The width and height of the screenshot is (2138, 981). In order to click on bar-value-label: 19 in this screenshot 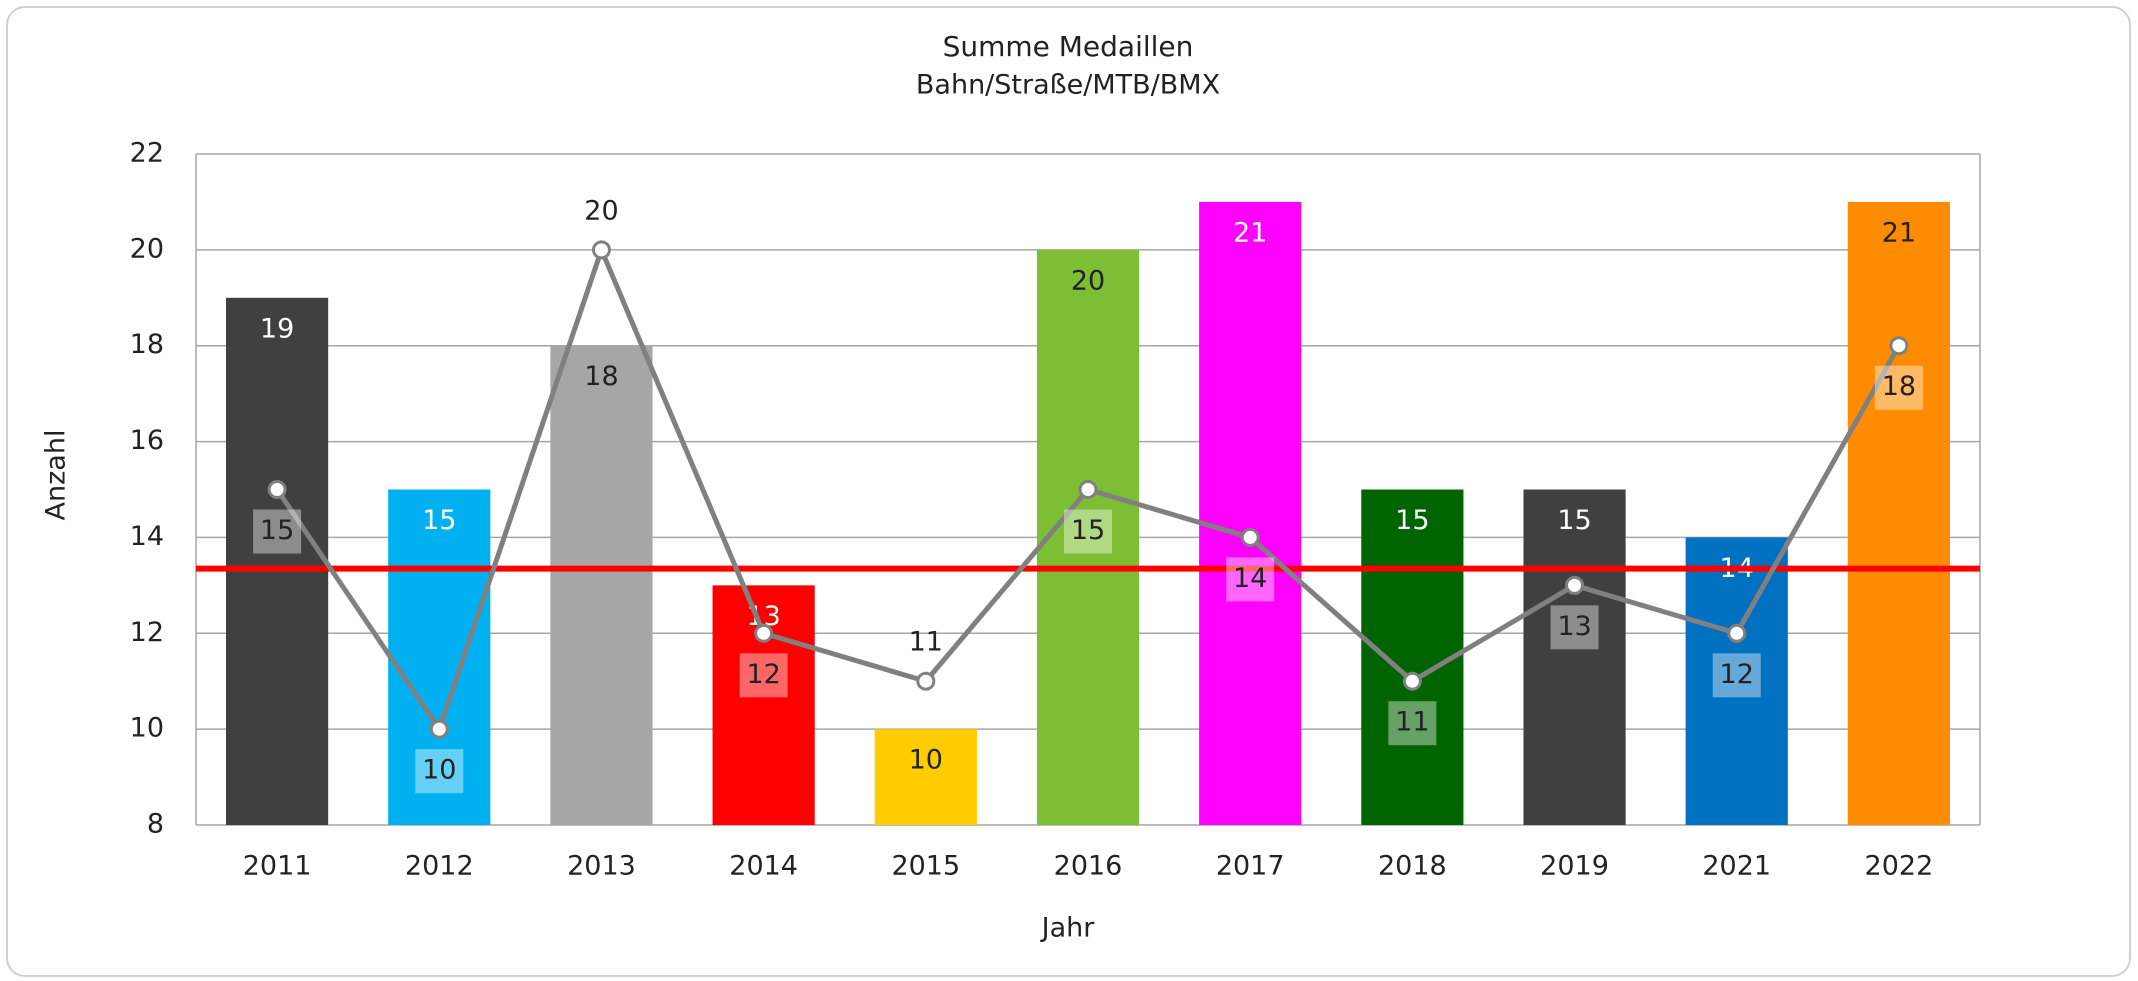, I will do `click(277, 328)`.